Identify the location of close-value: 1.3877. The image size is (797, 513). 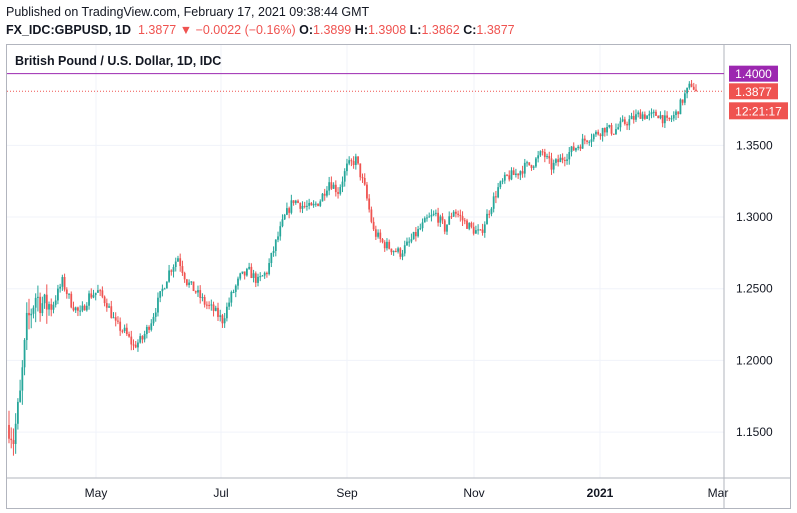
(495, 30).